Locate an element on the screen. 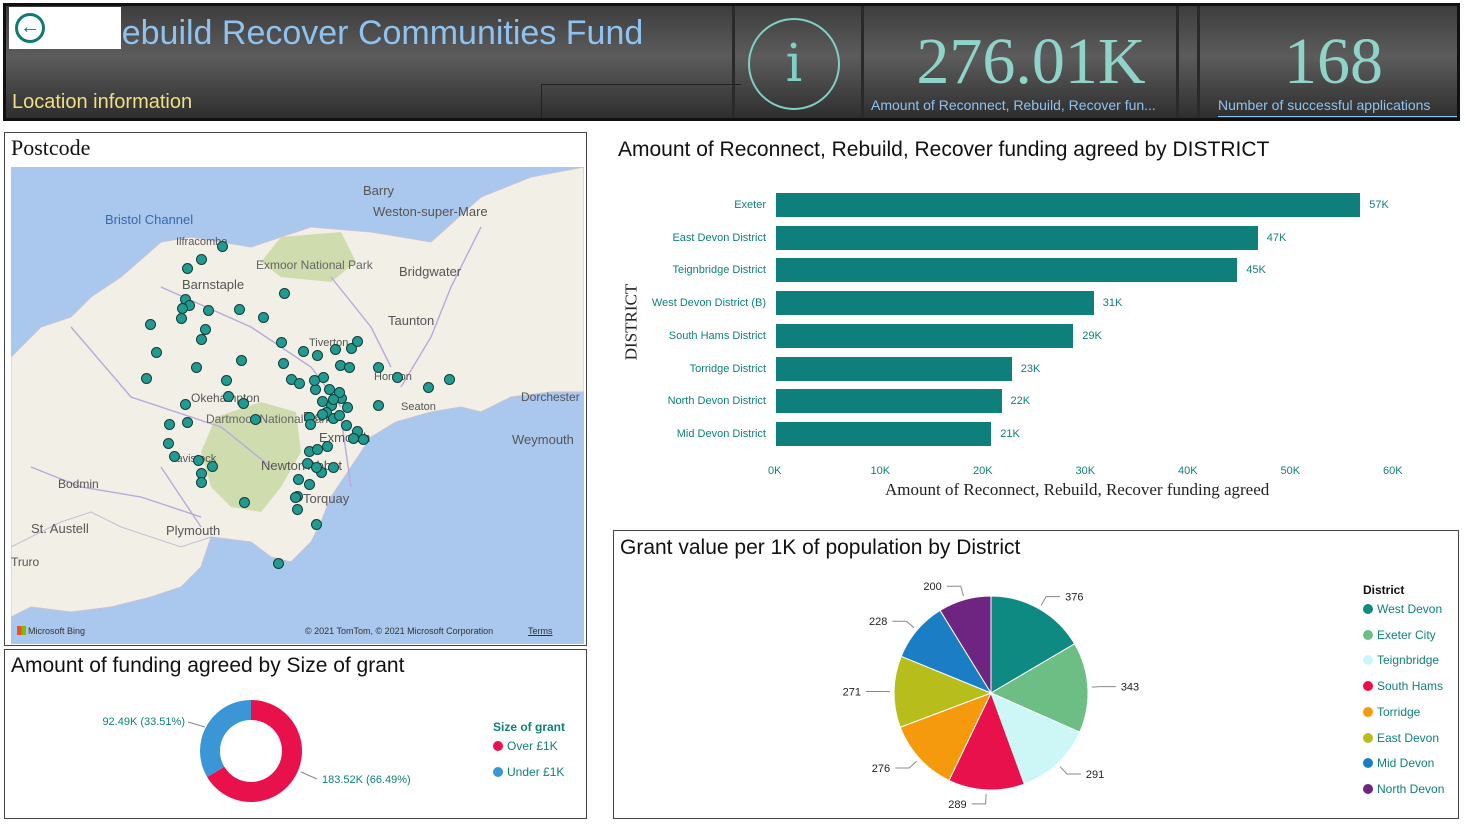 Image resolution: width=1464 pixels, height=824 pixels. back-button: ← is located at coordinates (65, 28).